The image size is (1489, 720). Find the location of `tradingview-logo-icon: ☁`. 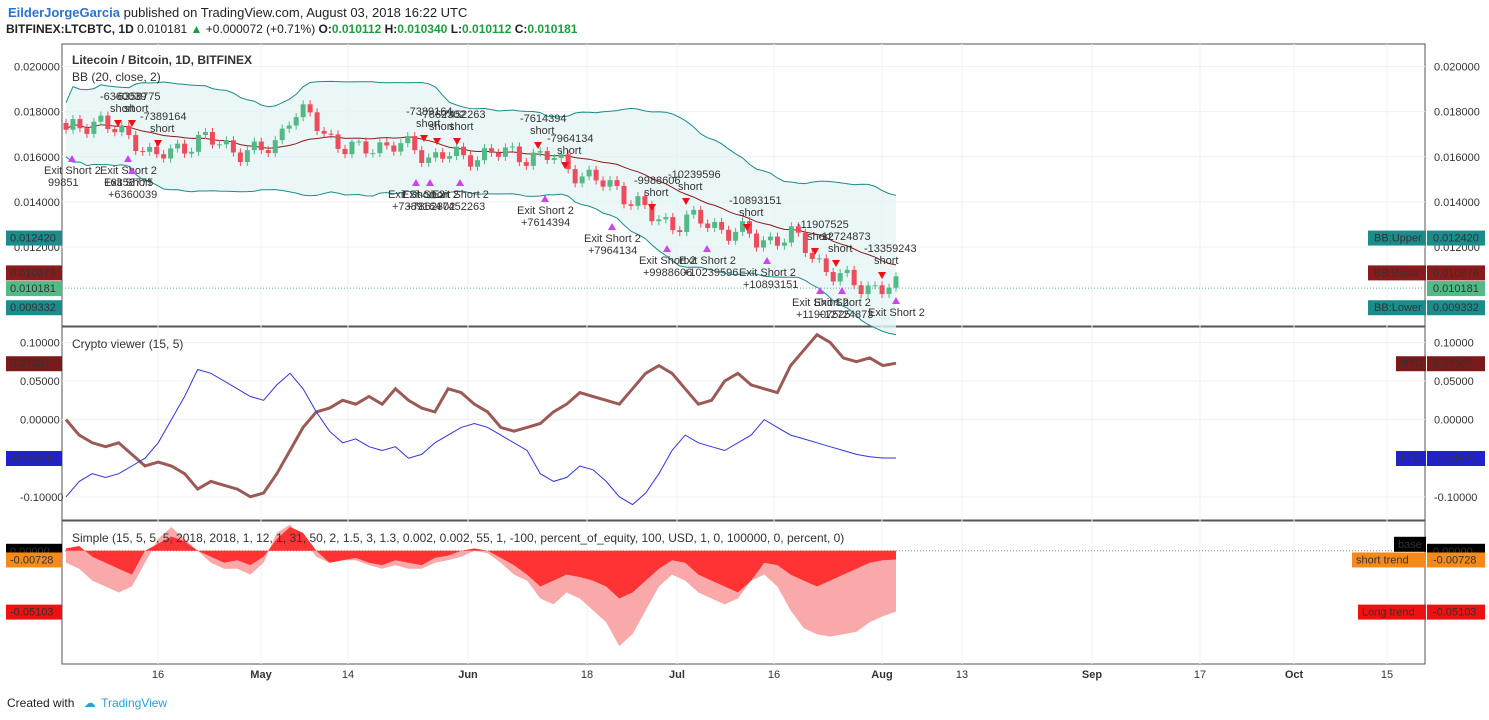

tradingview-logo-icon: ☁ is located at coordinates (89, 703).